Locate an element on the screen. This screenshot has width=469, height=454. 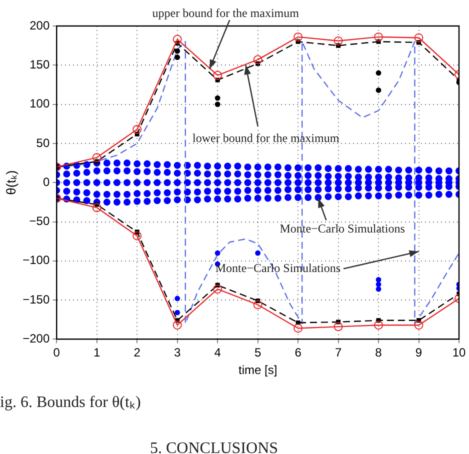
y-tick-label: −150 is located at coordinates (36, 299).